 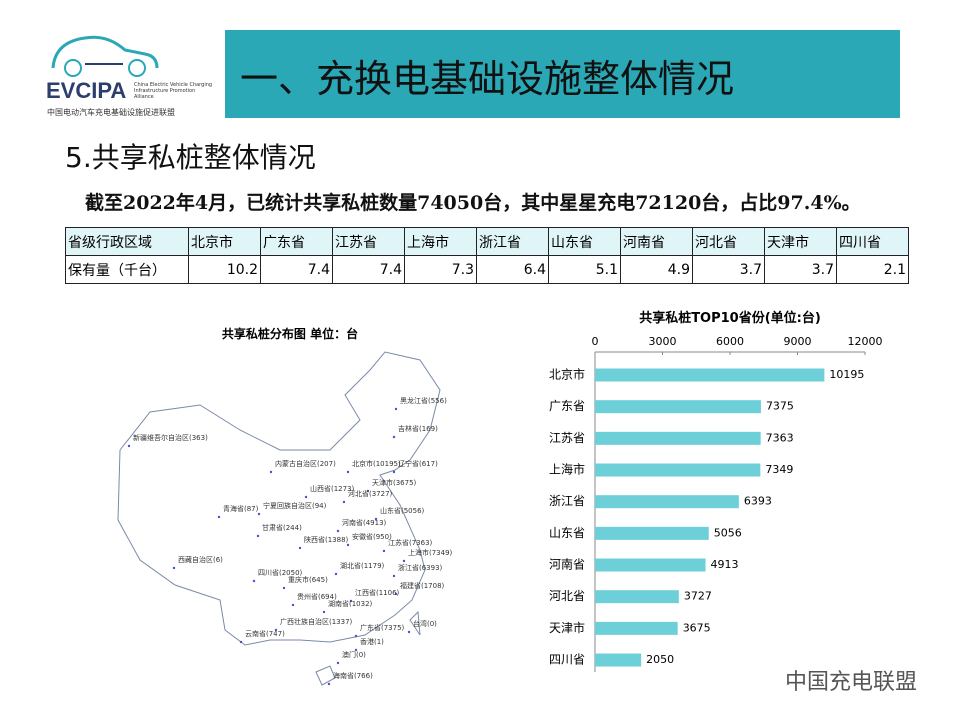 What do you see at coordinates (368, 241) in the screenshot?
I see `table-cell: 江苏省` at bounding box center [368, 241].